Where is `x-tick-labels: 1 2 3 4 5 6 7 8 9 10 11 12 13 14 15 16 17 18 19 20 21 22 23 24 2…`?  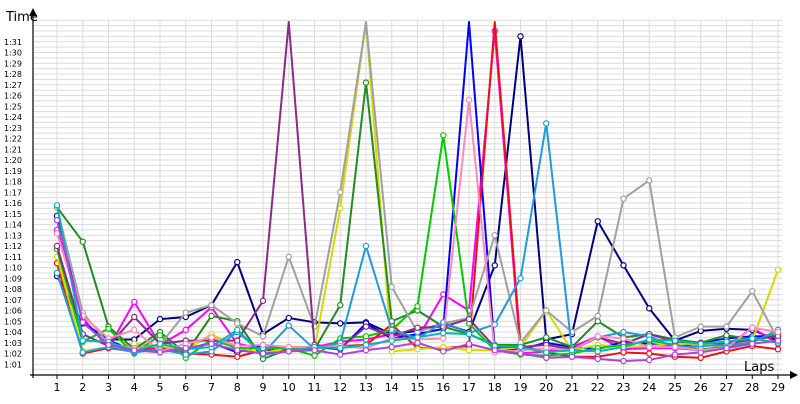 x-tick-labels: 1 2 3 4 5 6 7 8 9 10 11 12 13 14 15 16 17 18 19 20 21 22 23 24 2… is located at coordinates (420, 387).